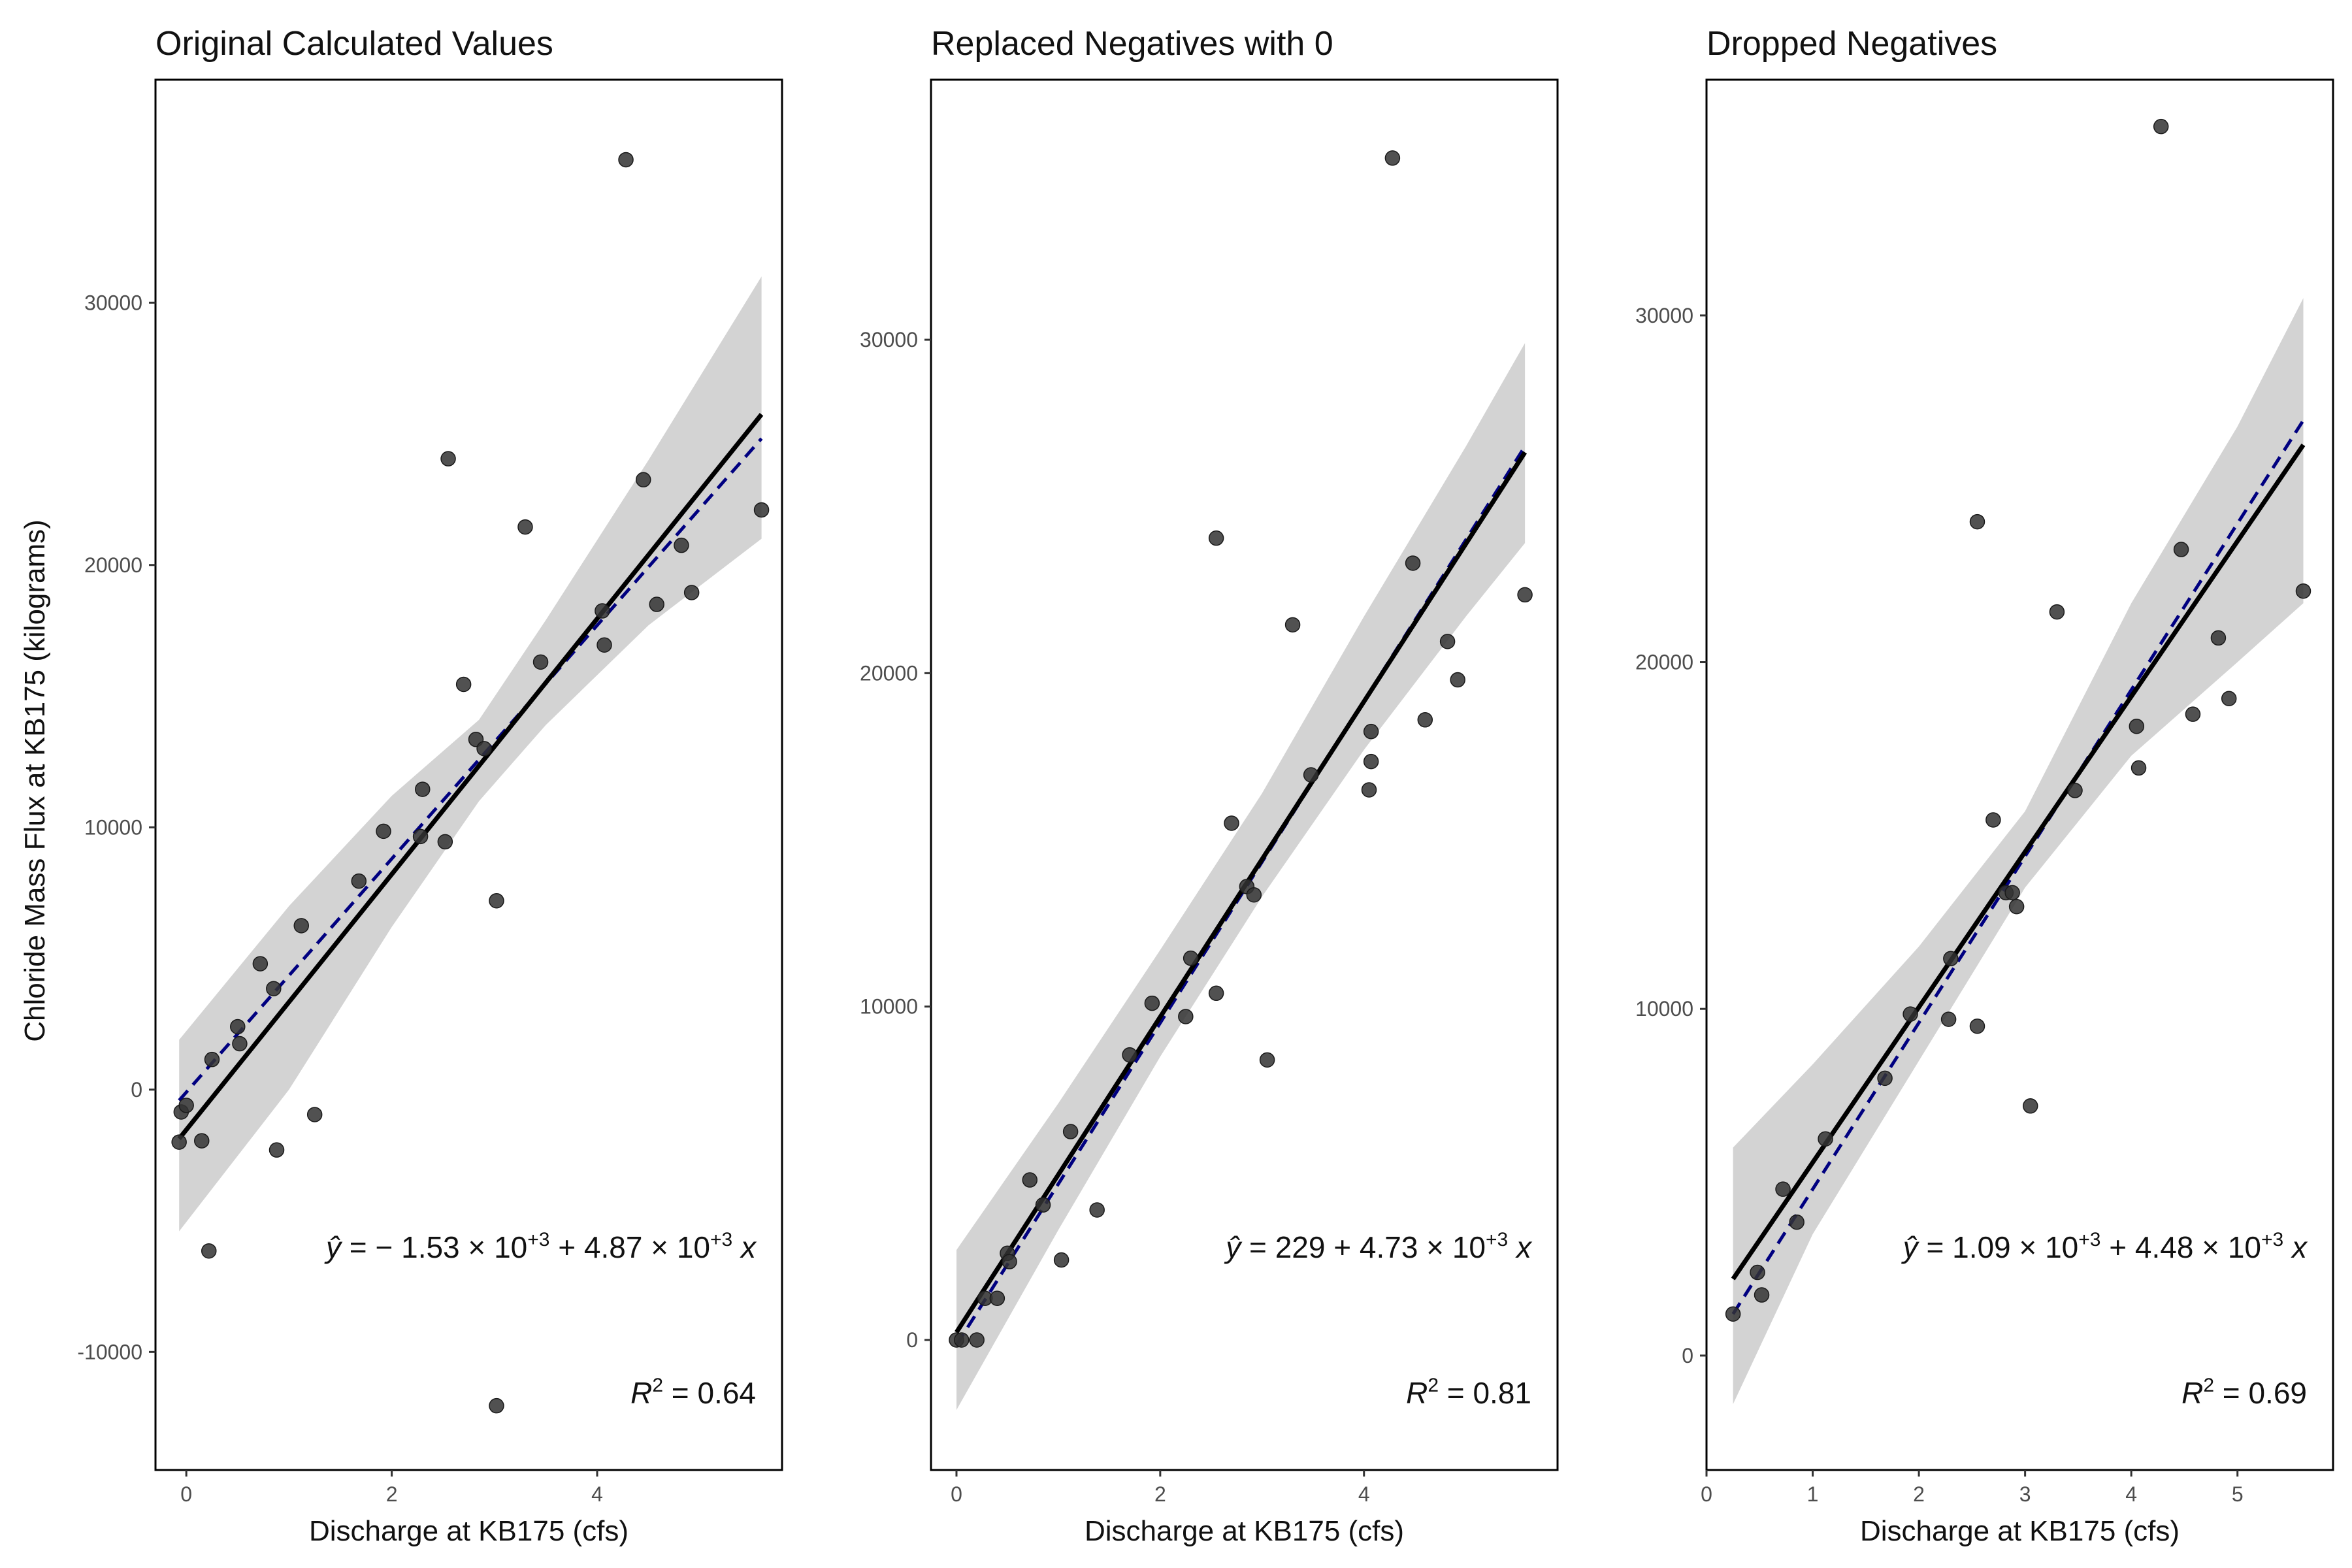 This screenshot has width=2352, height=1568. What do you see at coordinates (1244, 1531) in the screenshot?
I see `x-axis-title: Discharge at KB175 (cfs)` at bounding box center [1244, 1531].